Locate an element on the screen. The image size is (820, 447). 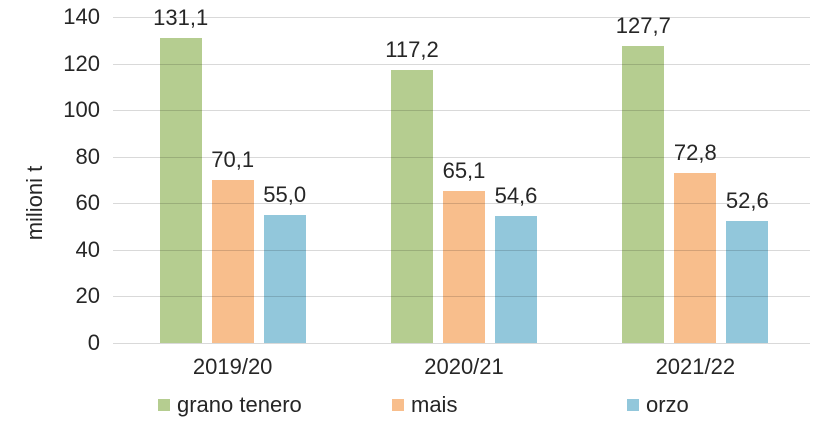
legend-item-grano-tenero: grano tenero is located at coordinates (230, 405).